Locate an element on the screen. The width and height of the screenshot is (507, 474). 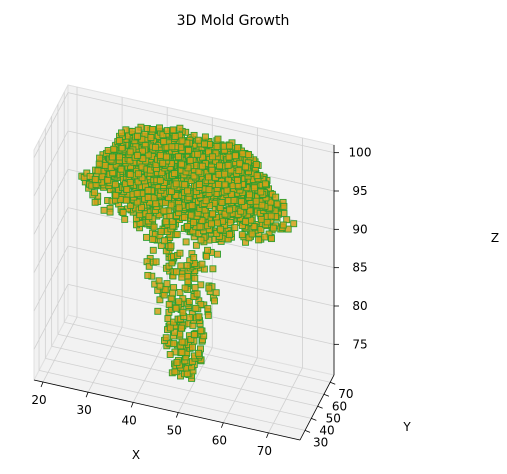
x-axis-line is located at coordinates (167, 410).